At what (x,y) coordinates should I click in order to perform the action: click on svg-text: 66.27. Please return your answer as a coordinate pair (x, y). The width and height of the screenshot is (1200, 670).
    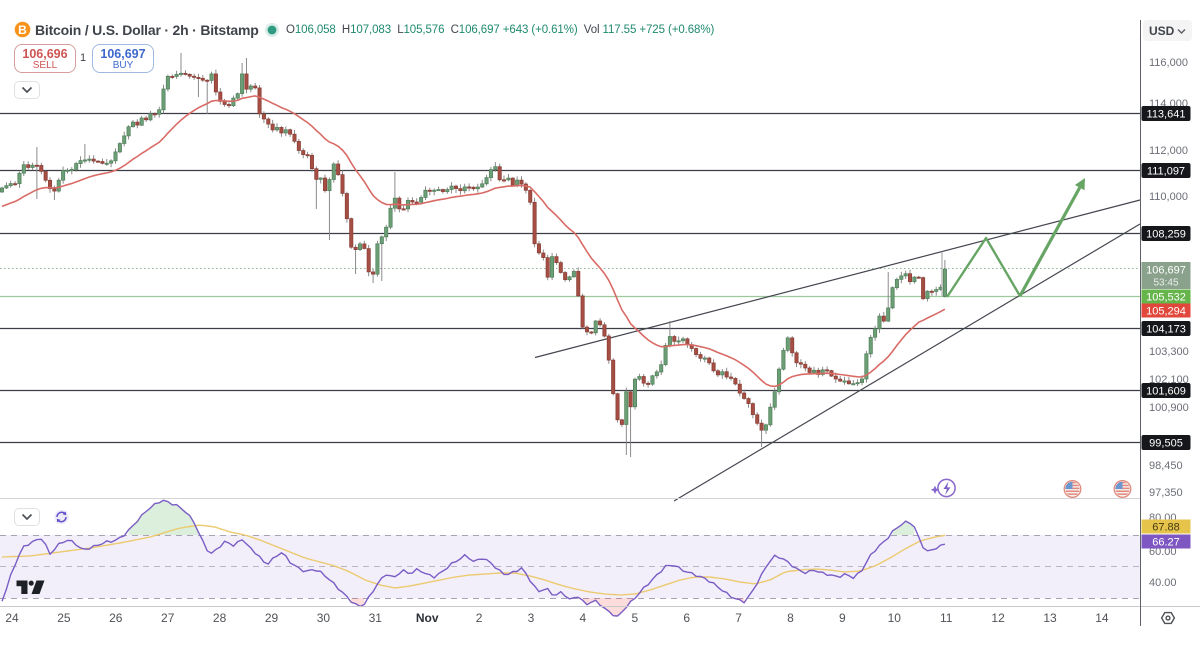
    Looking at the image, I should click on (1166, 543).